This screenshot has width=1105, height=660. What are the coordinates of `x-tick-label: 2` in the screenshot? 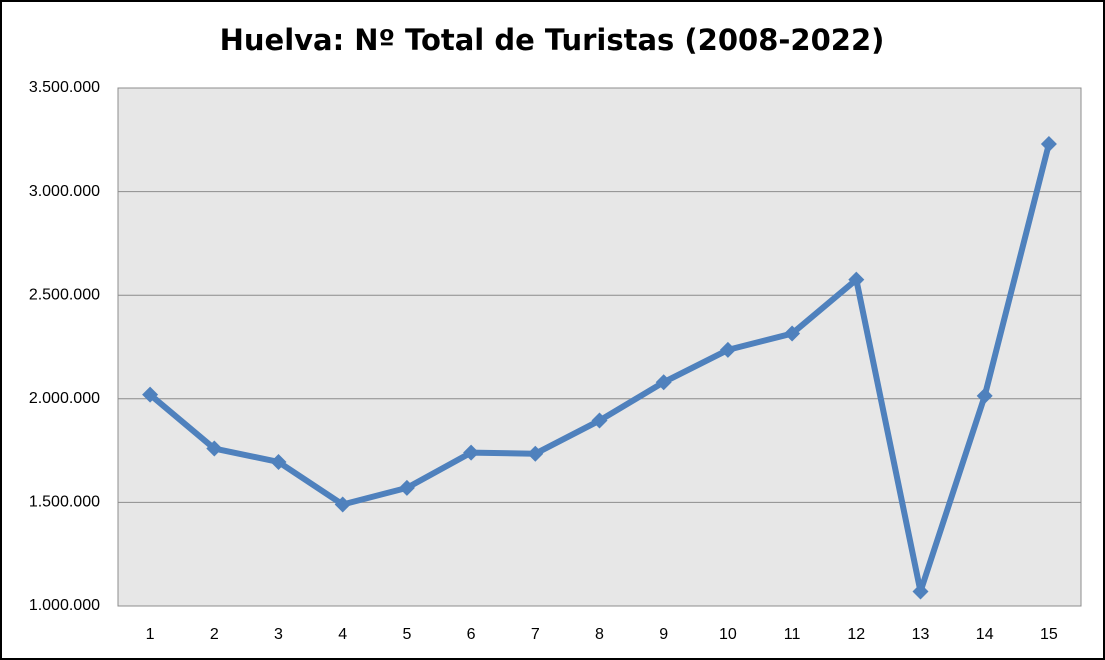 It's located at (214, 634).